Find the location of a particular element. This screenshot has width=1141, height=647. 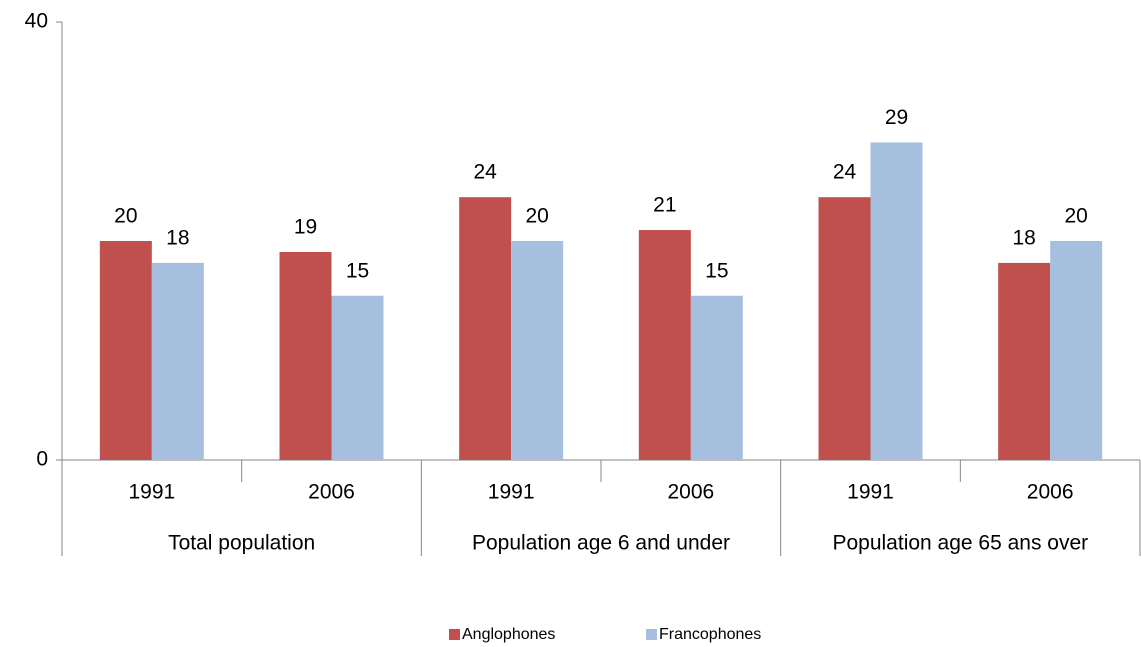

y-tick-label: 0 is located at coordinates (42, 459).